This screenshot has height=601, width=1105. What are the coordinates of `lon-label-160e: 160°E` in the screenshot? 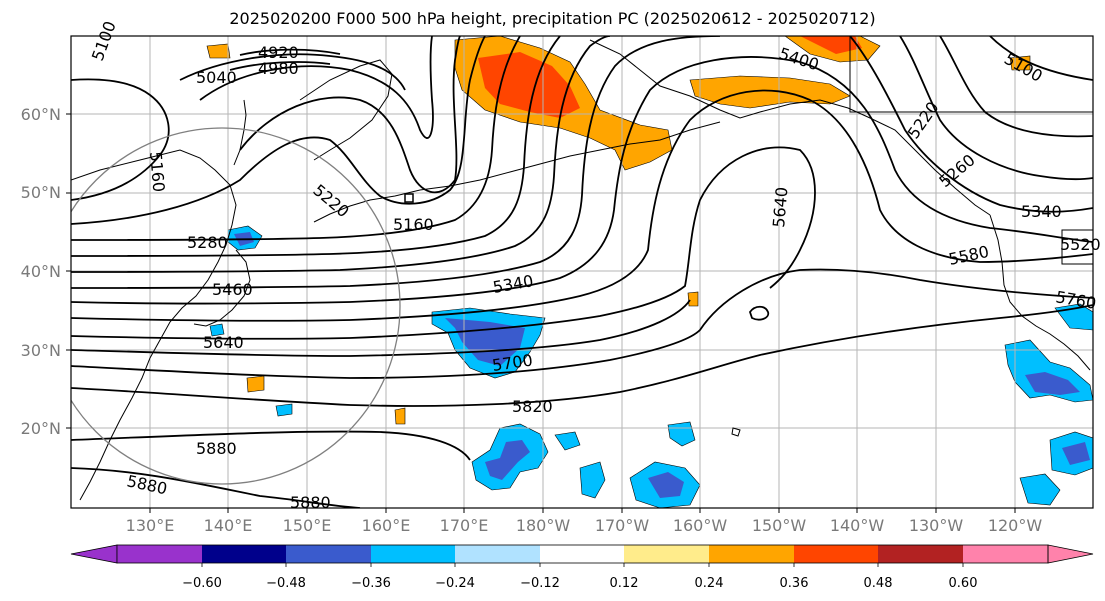 It's located at (386, 525).